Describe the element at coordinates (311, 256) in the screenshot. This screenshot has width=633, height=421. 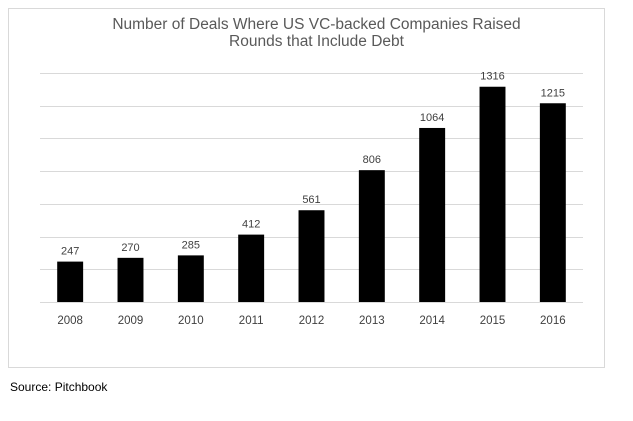
I see `bar-2012` at that location.